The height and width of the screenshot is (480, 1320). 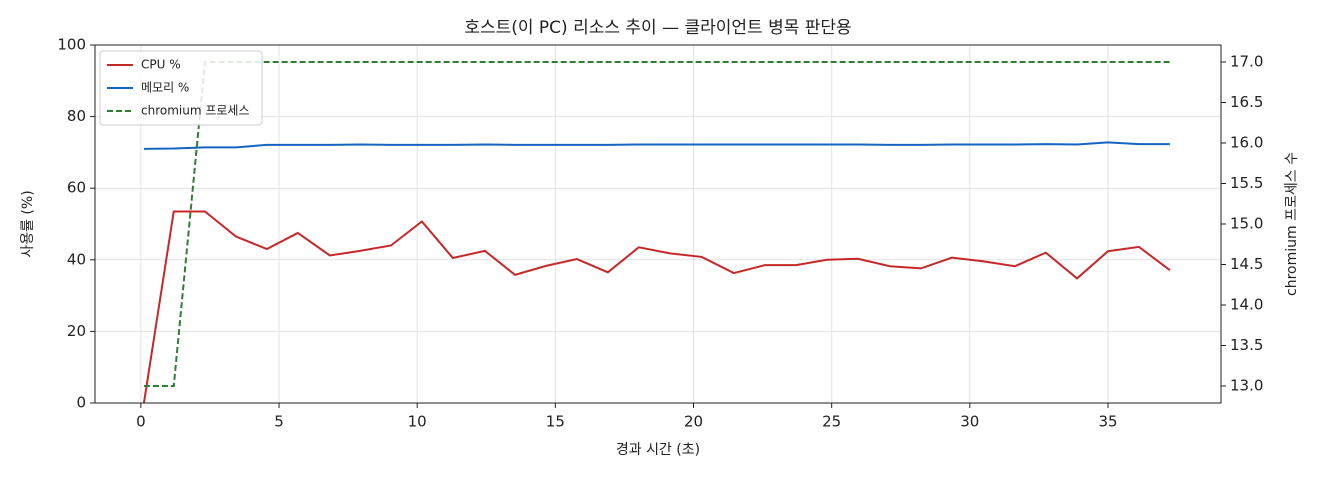 I want to click on y2-tick-label: 16.0, so click(x=1246, y=143).